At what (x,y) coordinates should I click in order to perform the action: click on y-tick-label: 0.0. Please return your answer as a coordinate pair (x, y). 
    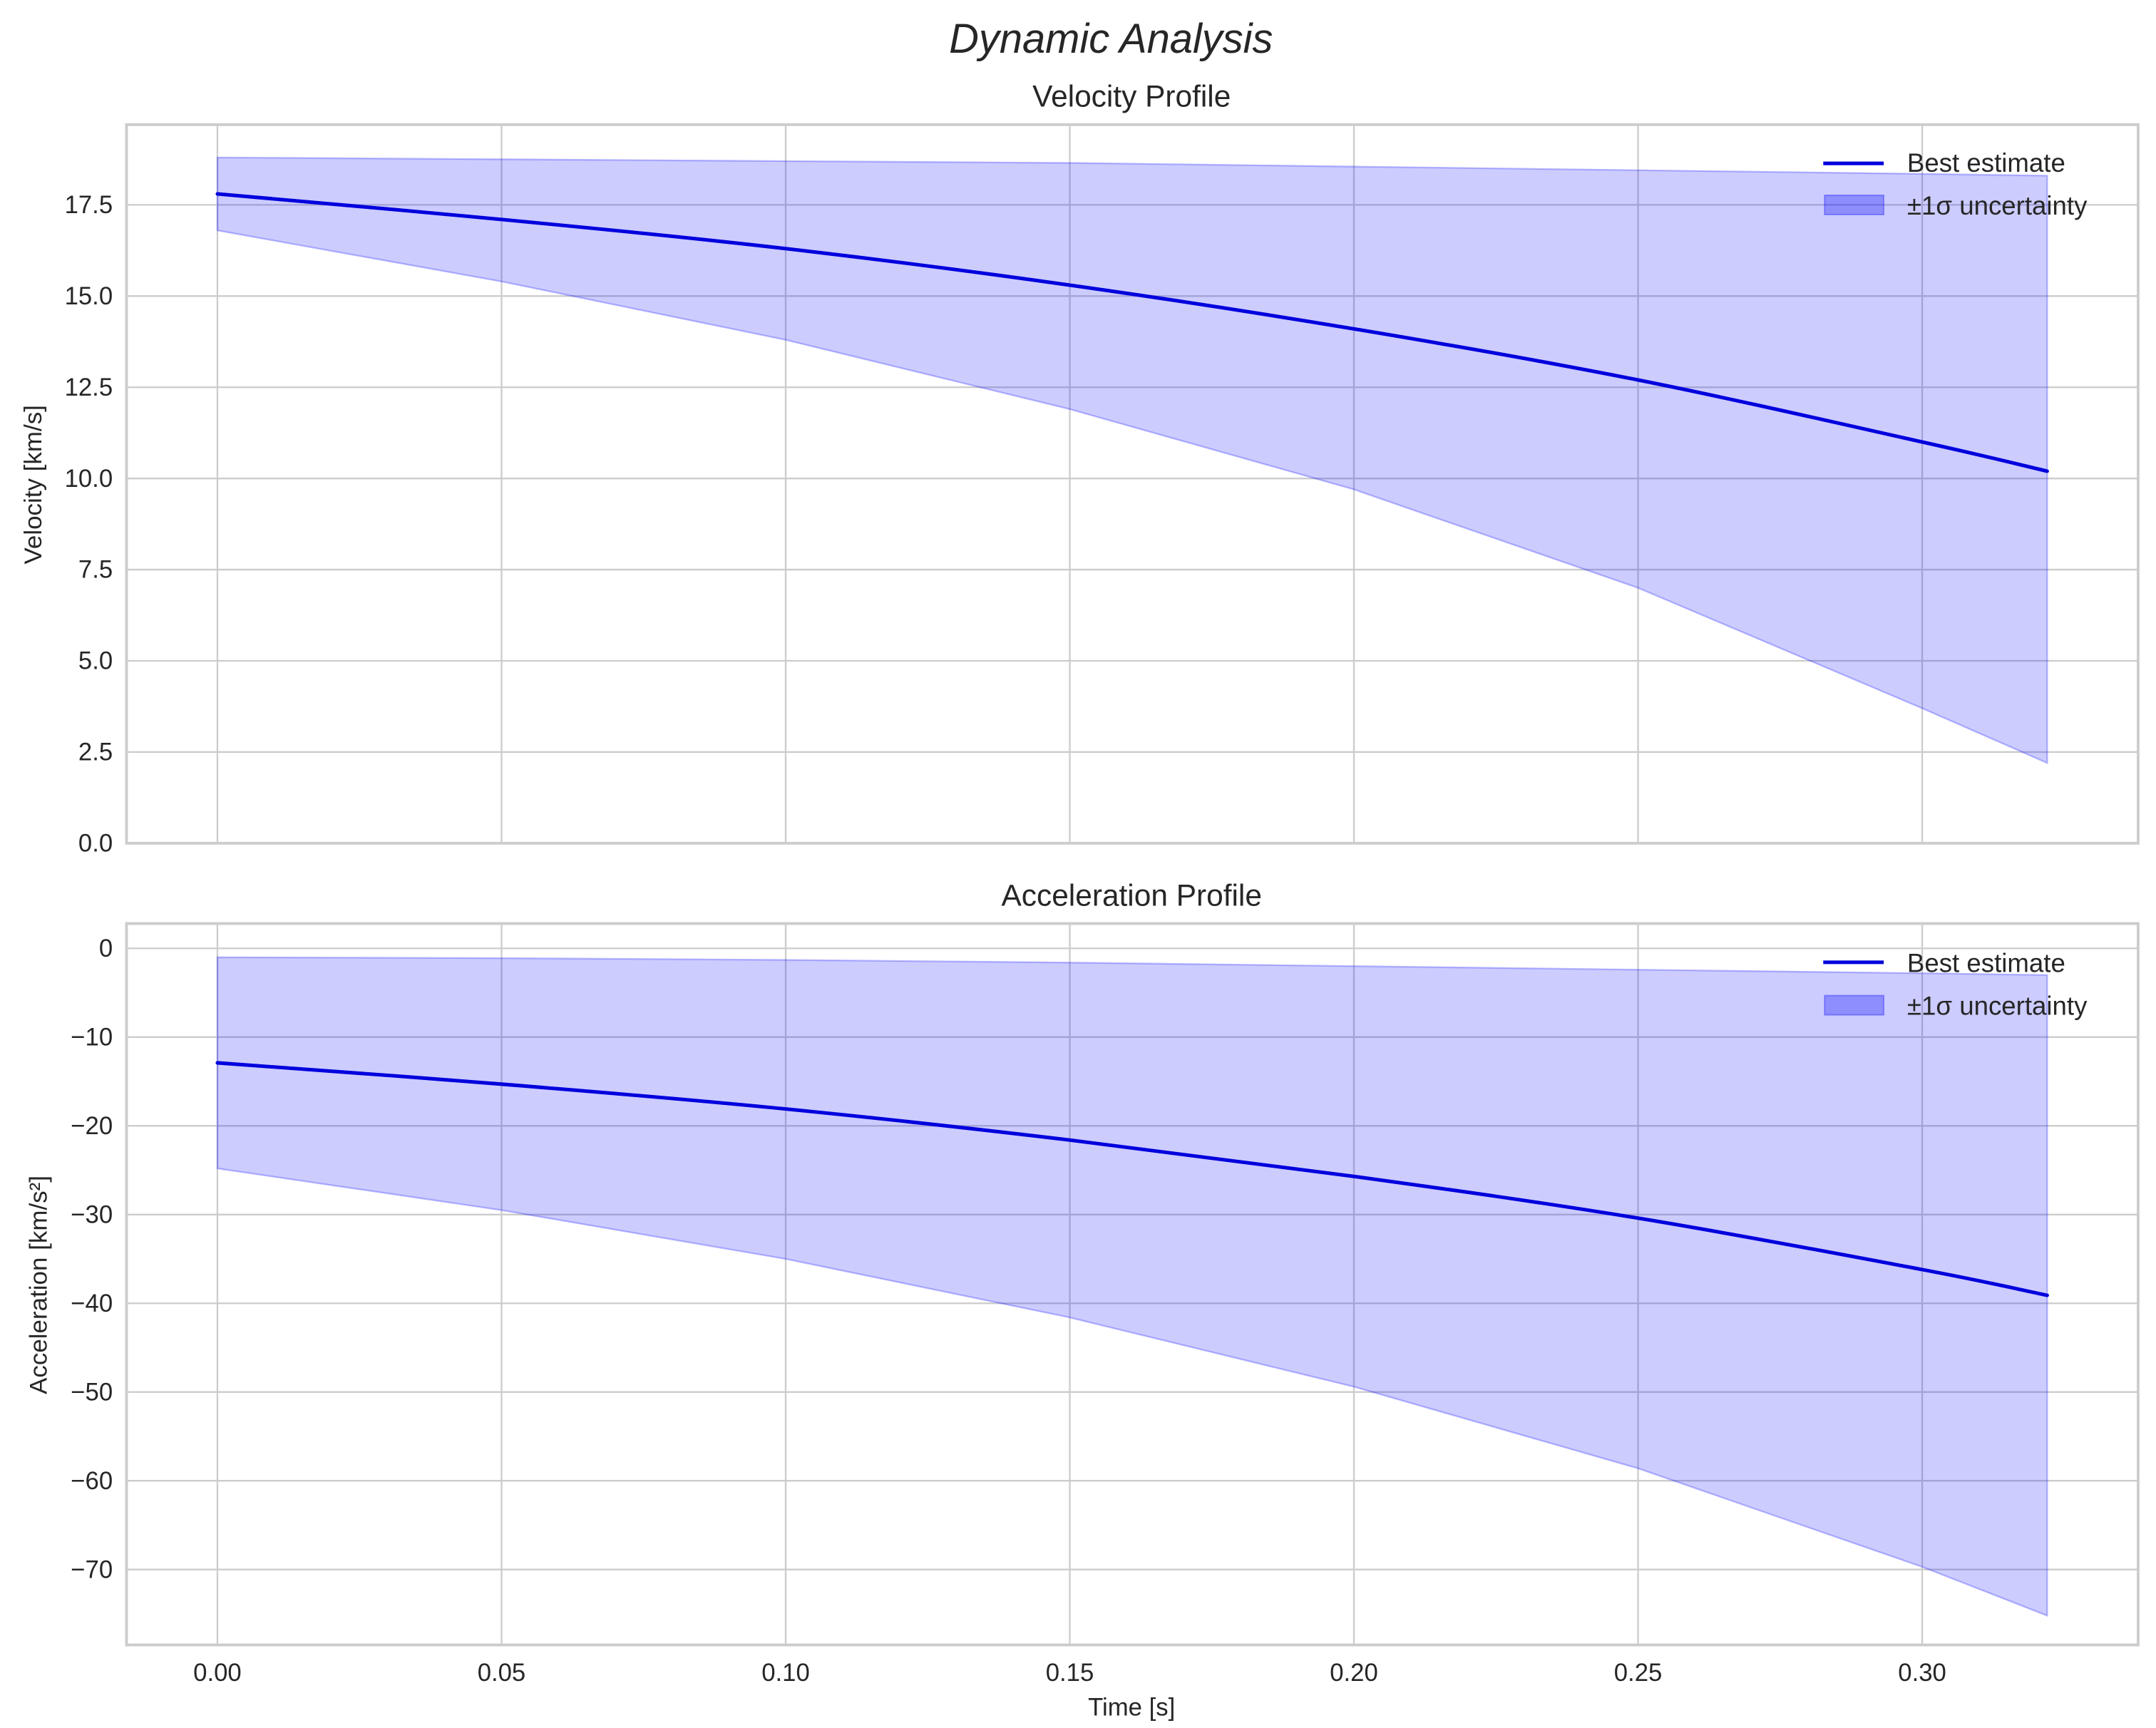
    Looking at the image, I should click on (95, 843).